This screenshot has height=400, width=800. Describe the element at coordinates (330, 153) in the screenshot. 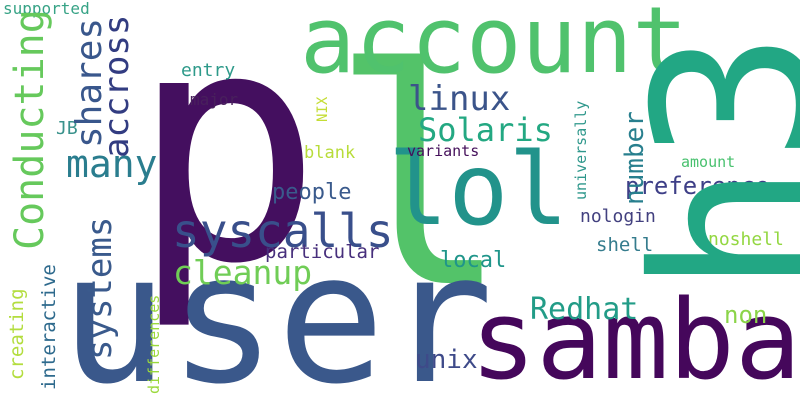

I see `word-blank: blank` at that location.